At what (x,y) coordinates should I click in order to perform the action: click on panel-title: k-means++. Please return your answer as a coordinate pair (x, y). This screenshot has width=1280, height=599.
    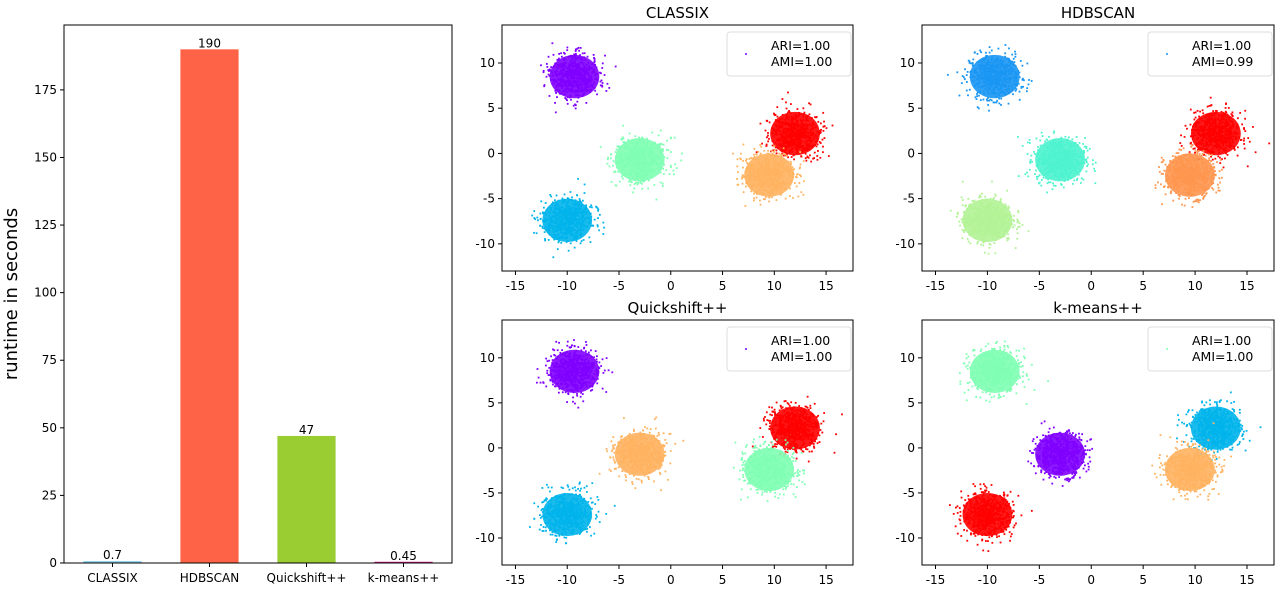
    Looking at the image, I should click on (1098, 308).